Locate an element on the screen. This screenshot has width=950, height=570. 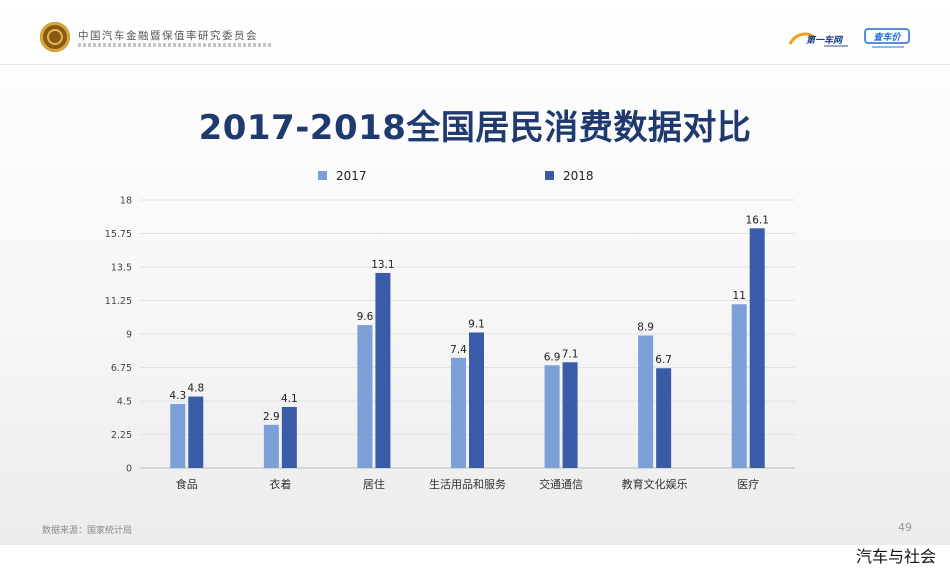
brand-logo-diyichewang: 第一车网 is located at coordinates (818, 39).